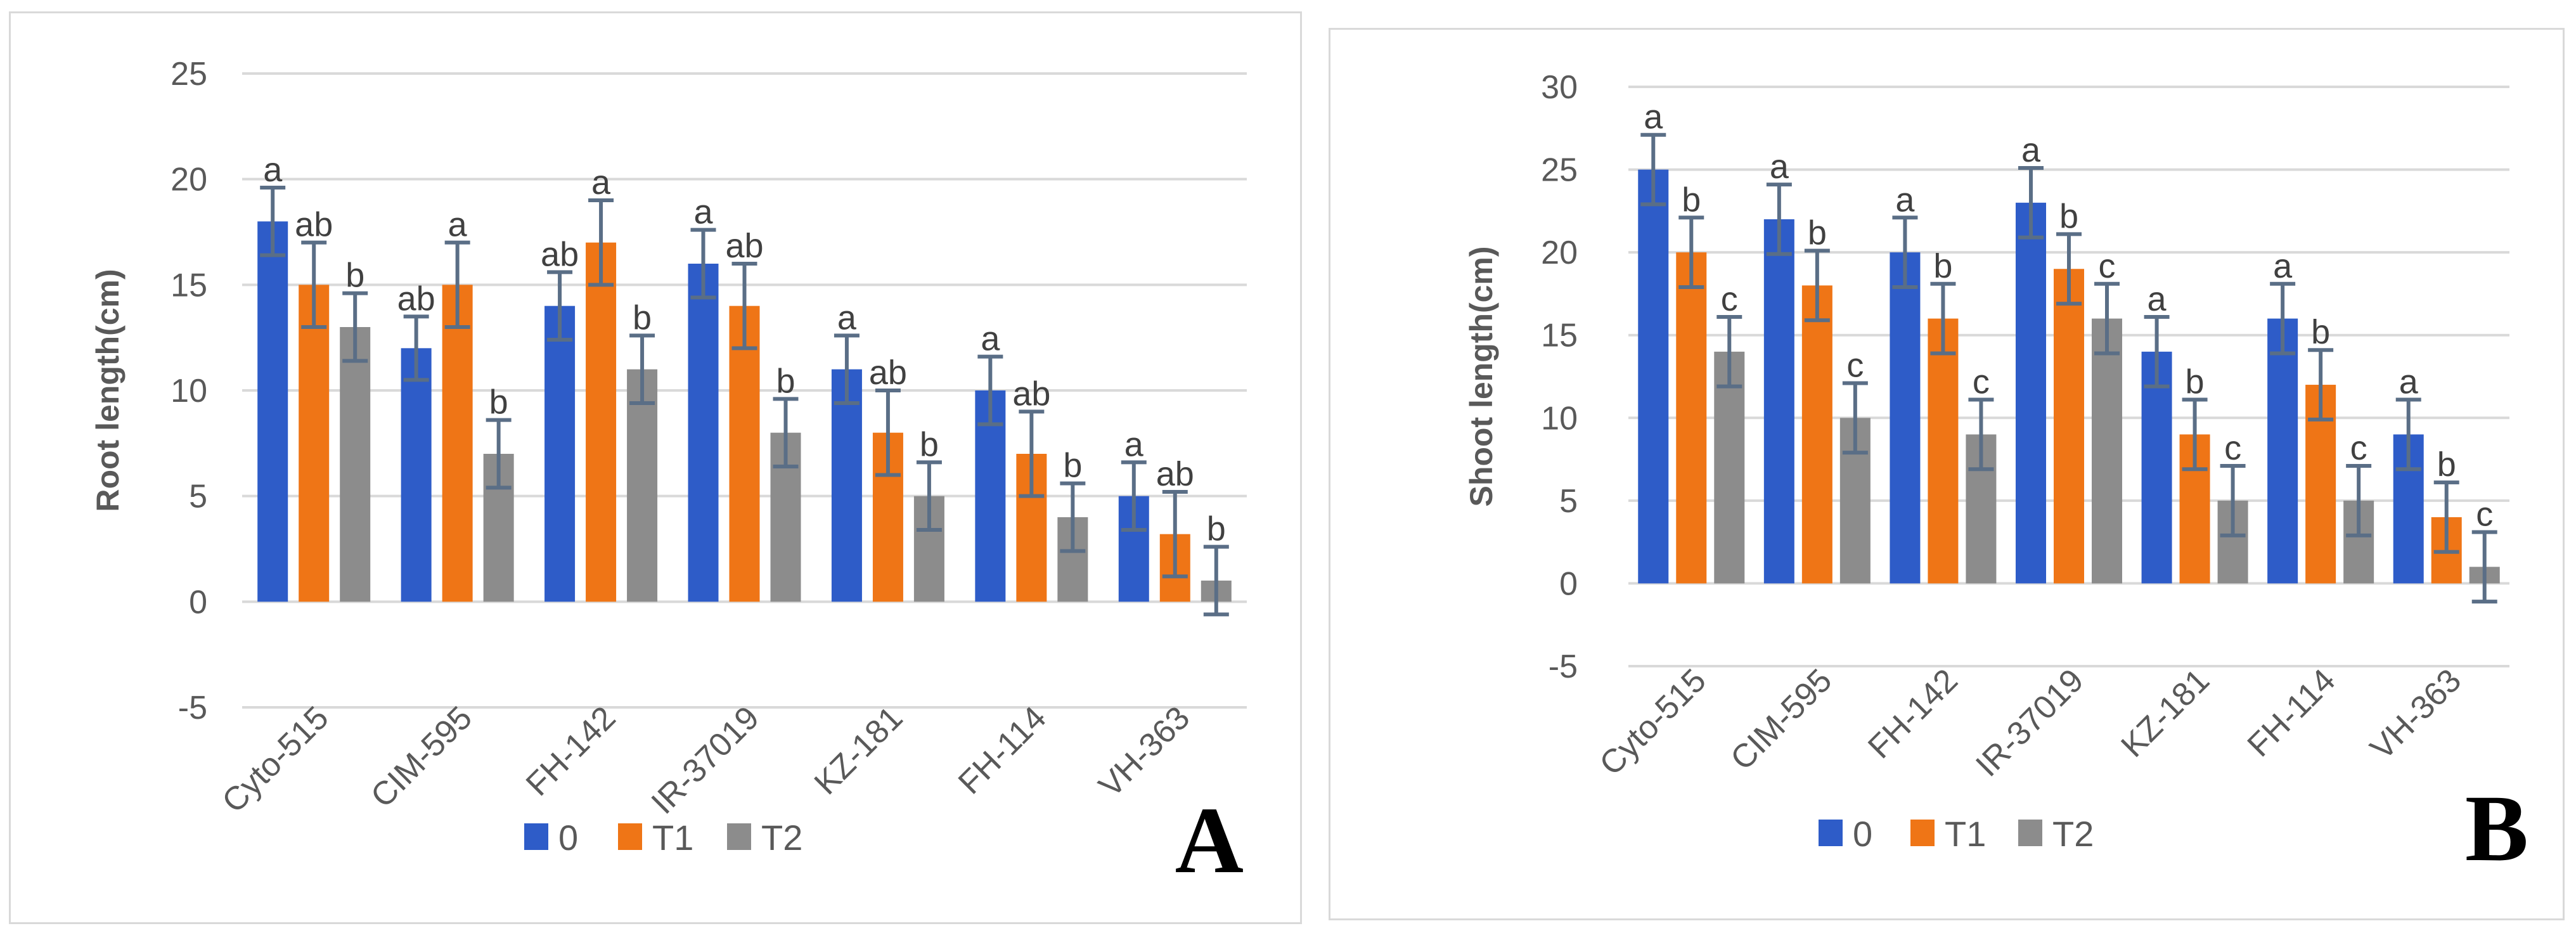  Describe the element at coordinates (2416, 714) in the screenshot. I see `x-tick-label: VH-363` at that location.